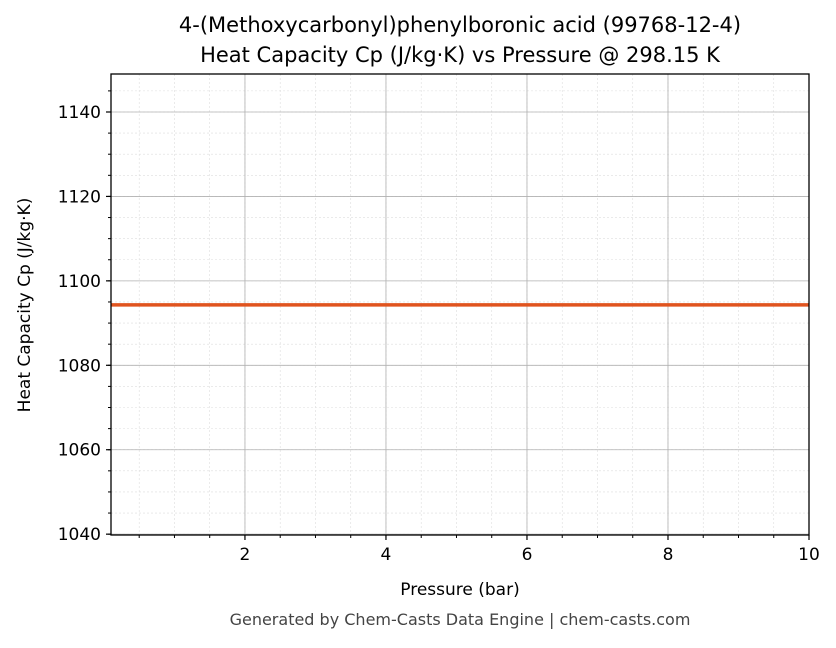 The height and width of the screenshot is (648, 836). Describe the element at coordinates (809, 555) in the screenshot. I see `x-tick-label: 10` at that location.